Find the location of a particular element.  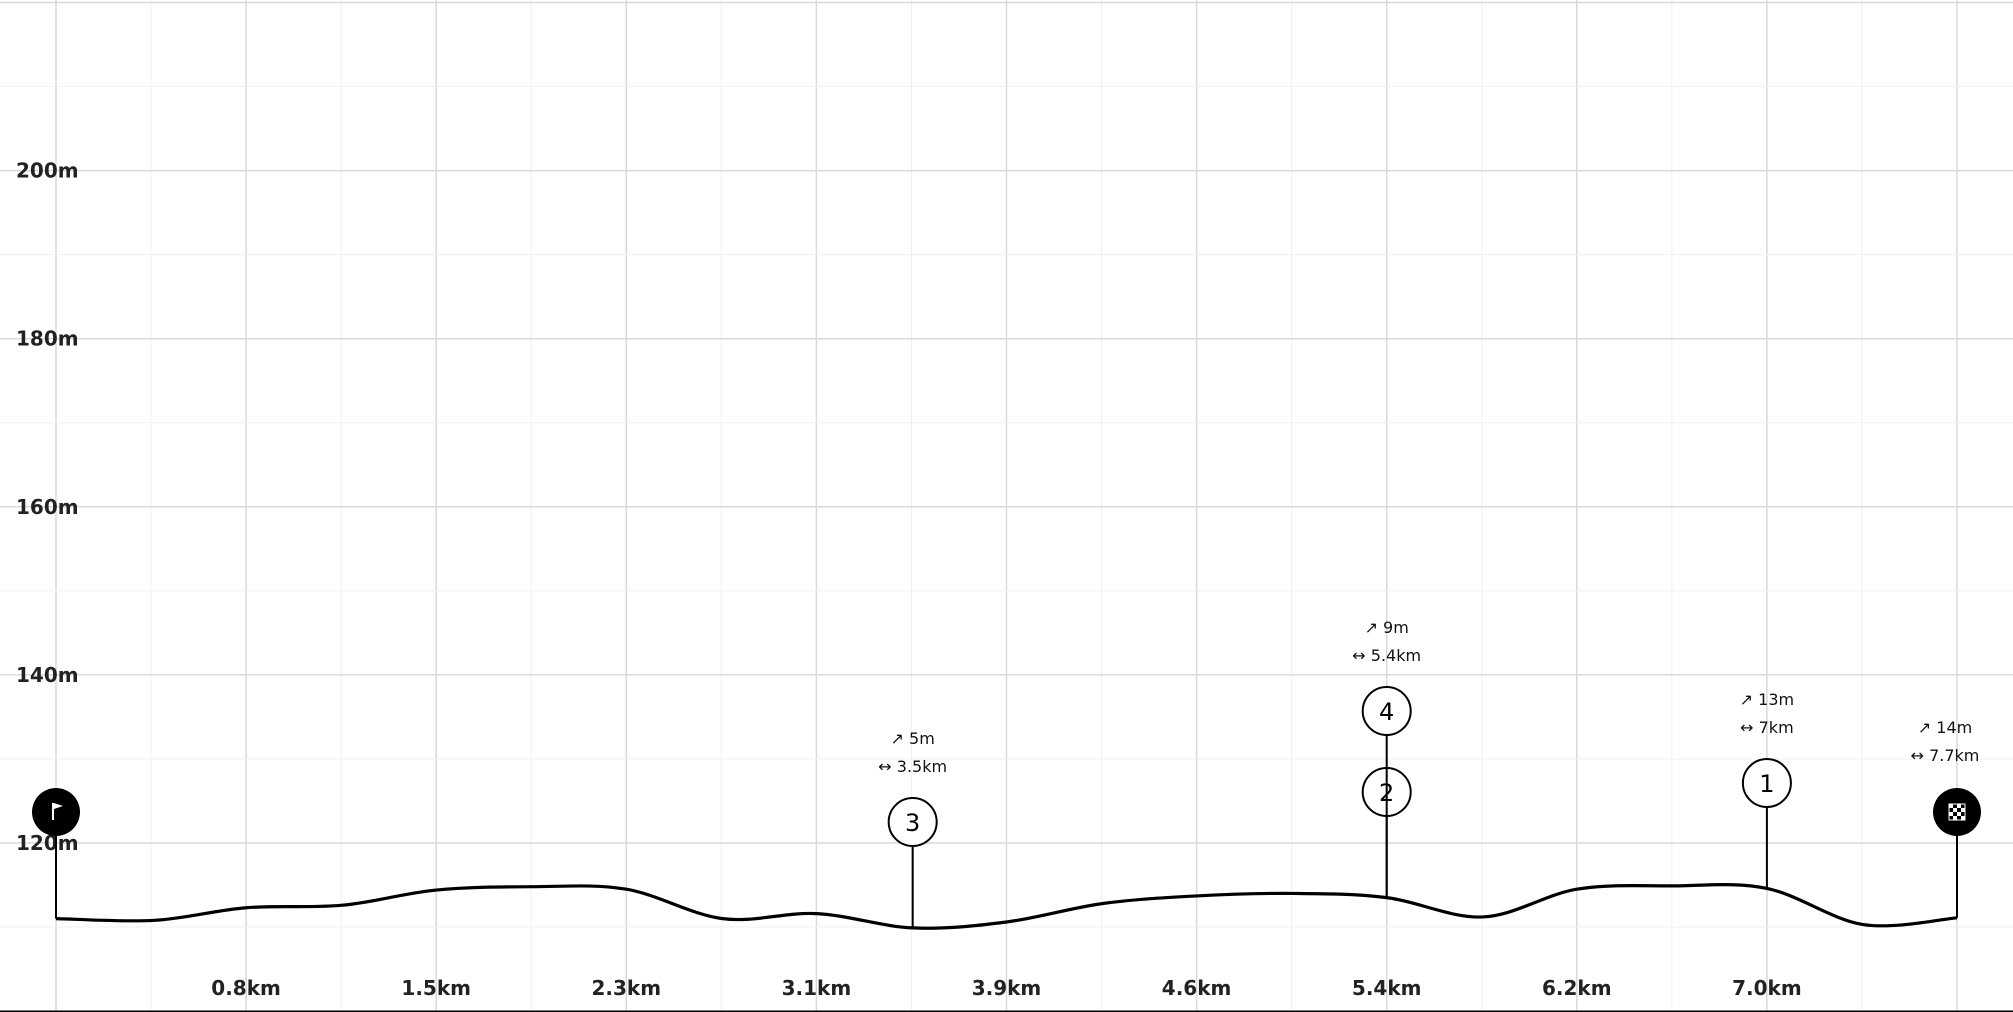

checker-border is located at coordinates (1957, 812).